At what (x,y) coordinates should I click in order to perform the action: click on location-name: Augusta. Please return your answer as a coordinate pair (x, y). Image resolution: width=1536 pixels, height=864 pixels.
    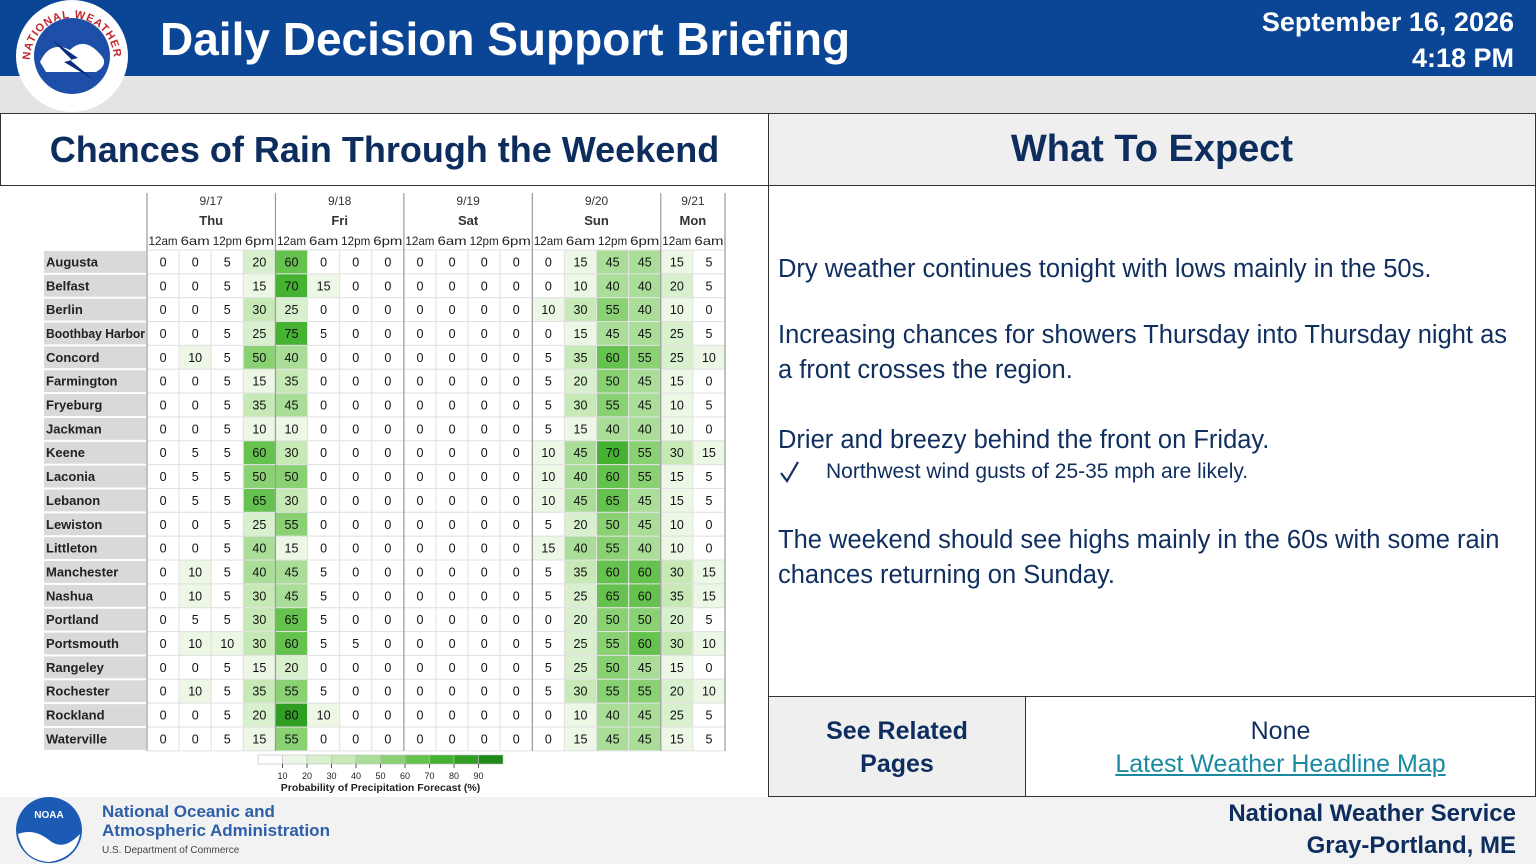
    Looking at the image, I should click on (72, 261).